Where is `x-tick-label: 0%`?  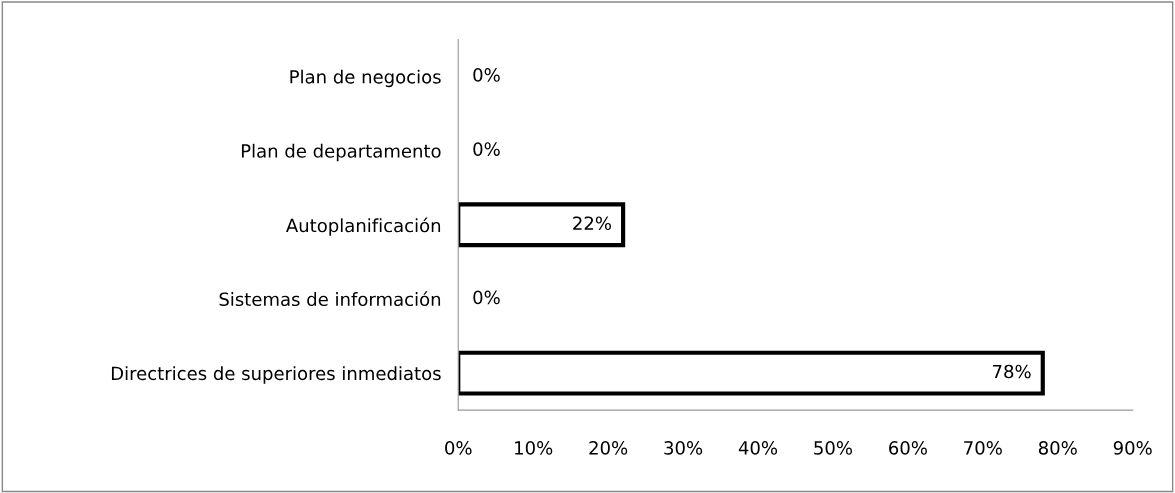
x-tick-label: 0% is located at coordinates (458, 448).